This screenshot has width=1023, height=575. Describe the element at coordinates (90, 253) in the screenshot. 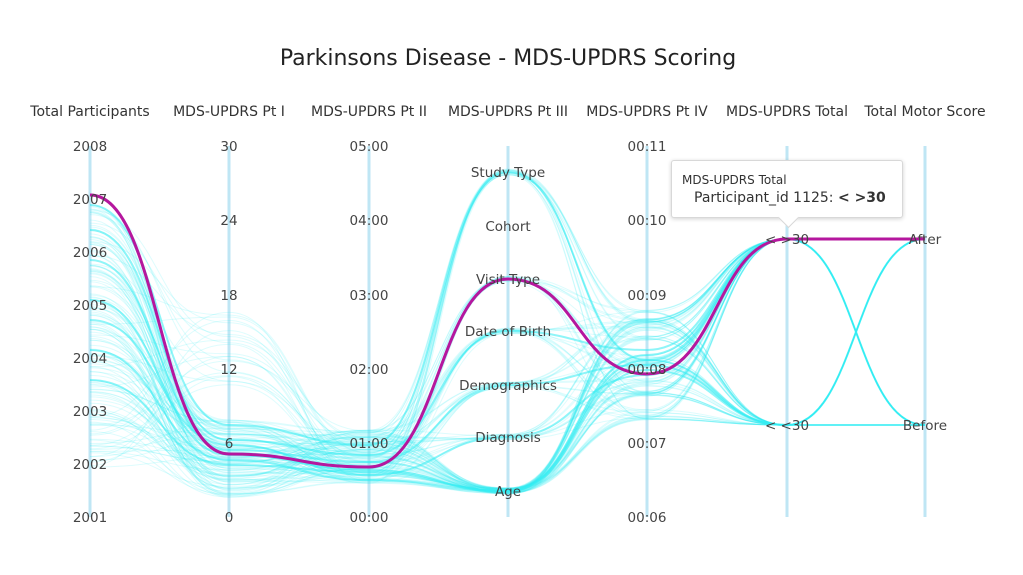

I see `tick-label: 2006` at that location.